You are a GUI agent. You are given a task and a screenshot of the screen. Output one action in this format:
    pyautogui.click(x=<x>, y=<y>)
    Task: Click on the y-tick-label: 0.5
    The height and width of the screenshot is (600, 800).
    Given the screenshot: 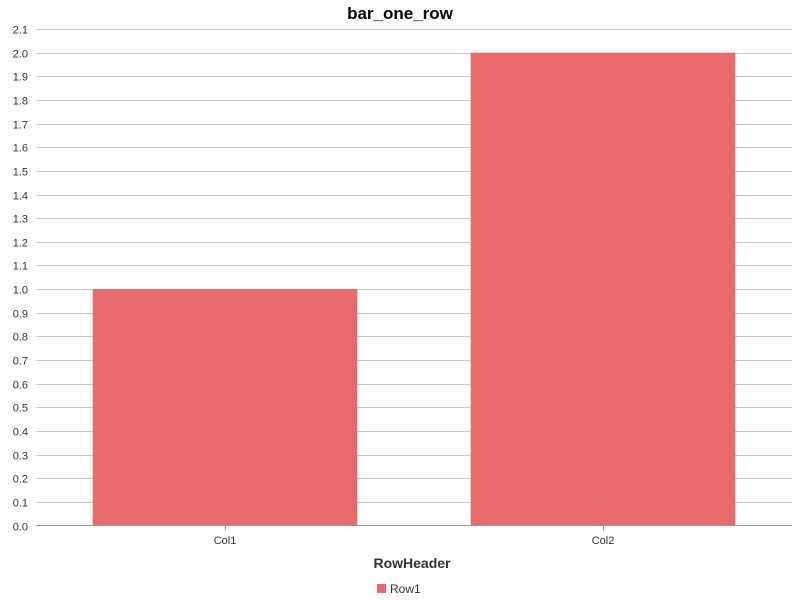 What is the action you would take?
    pyautogui.click(x=20, y=409)
    